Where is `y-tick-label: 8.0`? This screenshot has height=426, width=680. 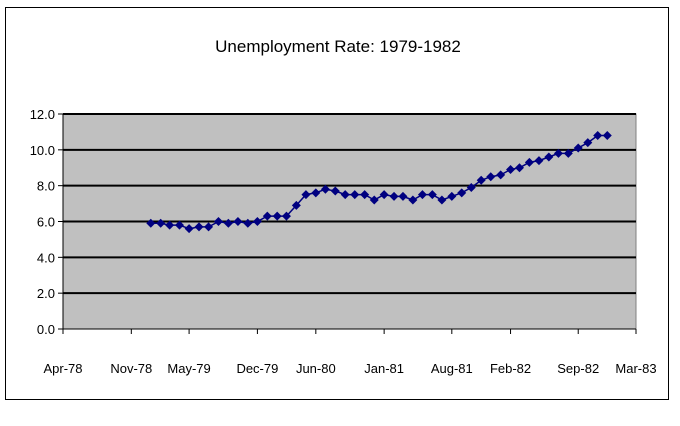
y-tick-label: 8.0 is located at coordinates (46, 186).